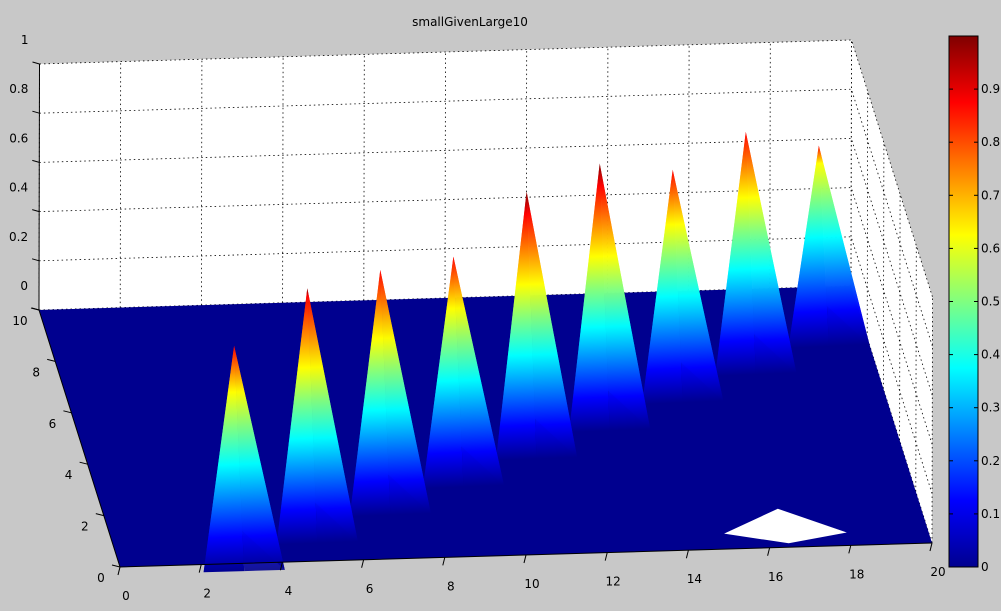 Image resolution: width=1001 pixels, height=611 pixels. What do you see at coordinates (207, 594) in the screenshot?
I see `x-tick-label: 2` at bounding box center [207, 594].